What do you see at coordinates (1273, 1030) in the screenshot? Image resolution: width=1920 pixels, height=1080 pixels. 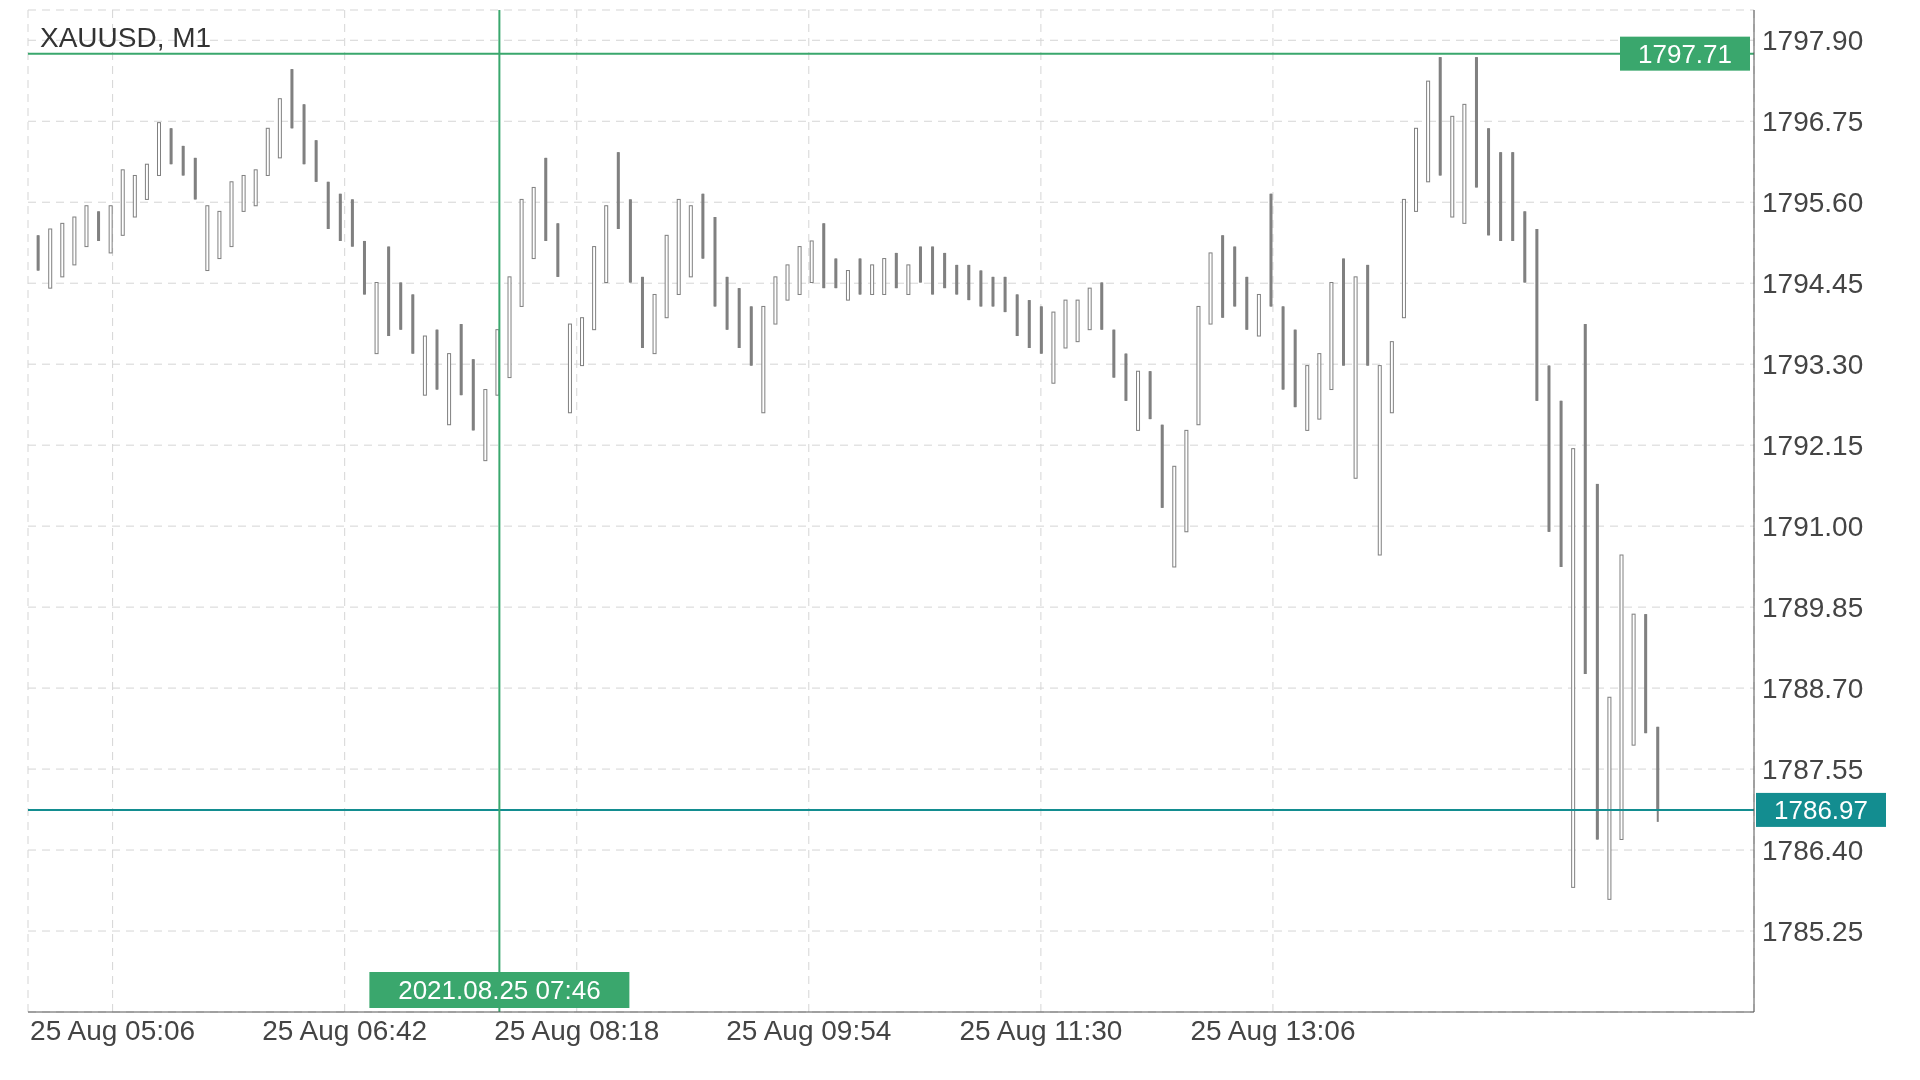 I see `x-tick-label: 25 Aug 13:06` at bounding box center [1273, 1030].